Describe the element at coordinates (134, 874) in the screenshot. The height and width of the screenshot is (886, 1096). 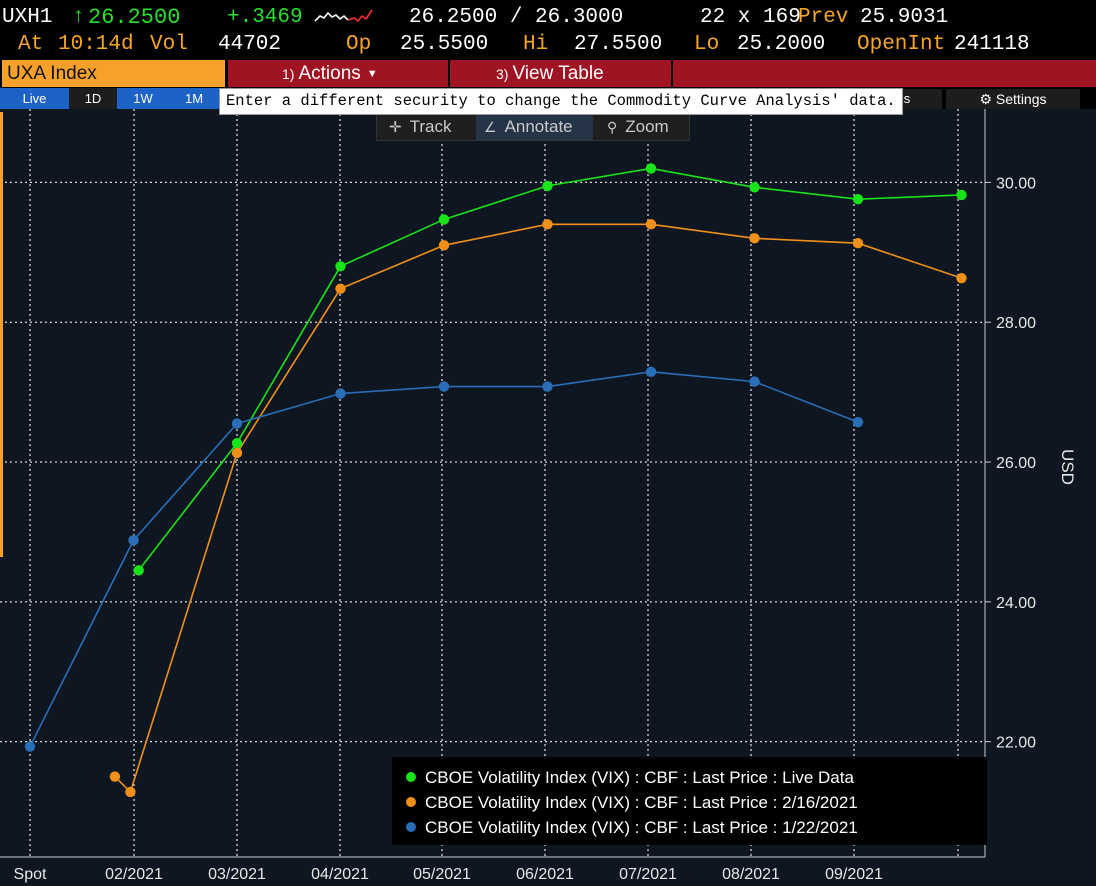
I see `x-tick-label: 02/2021` at that location.